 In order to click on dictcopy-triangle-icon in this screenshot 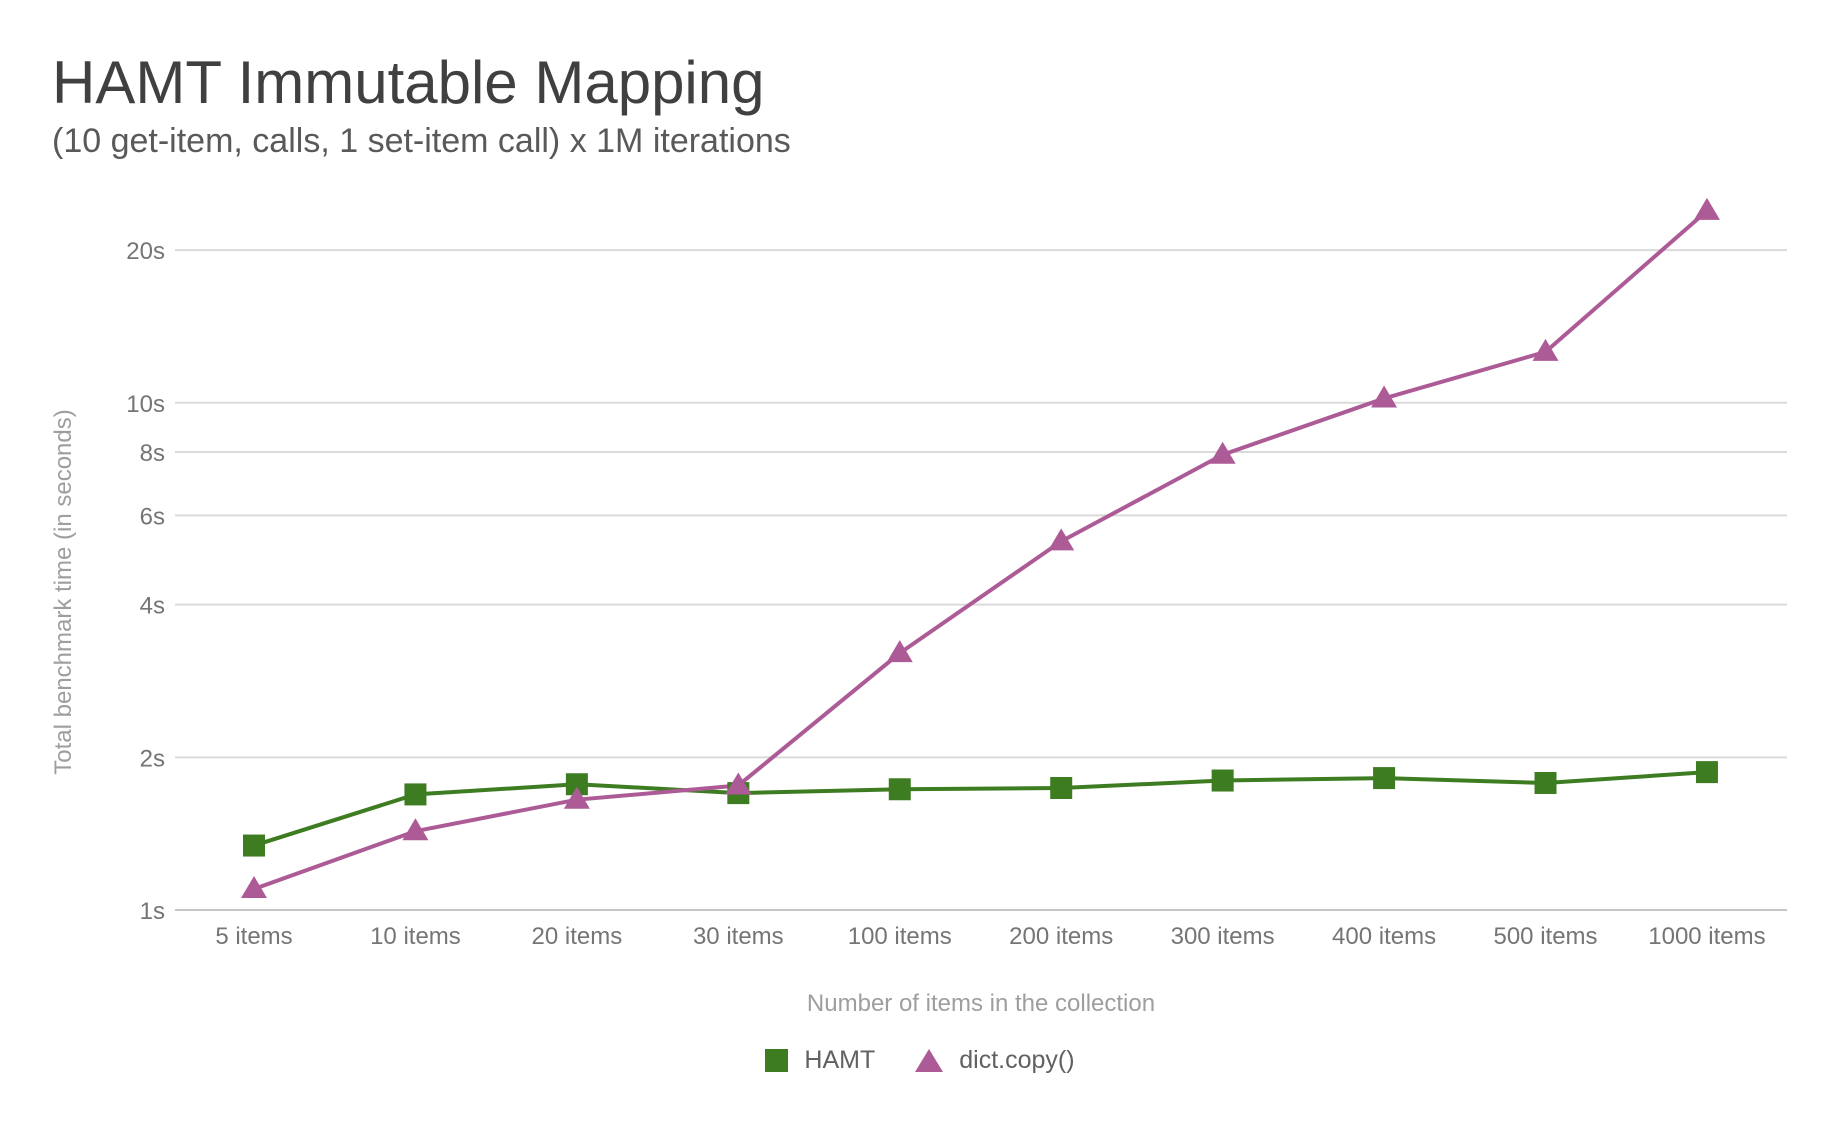, I will do `click(929, 1060)`.